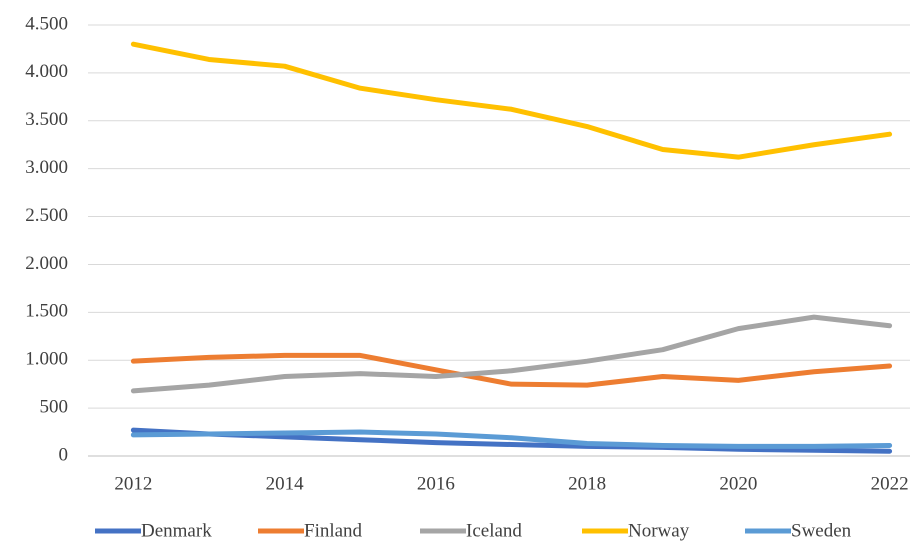 The width and height of the screenshot is (919, 545). I want to click on legend-label: Norway, so click(659, 530).